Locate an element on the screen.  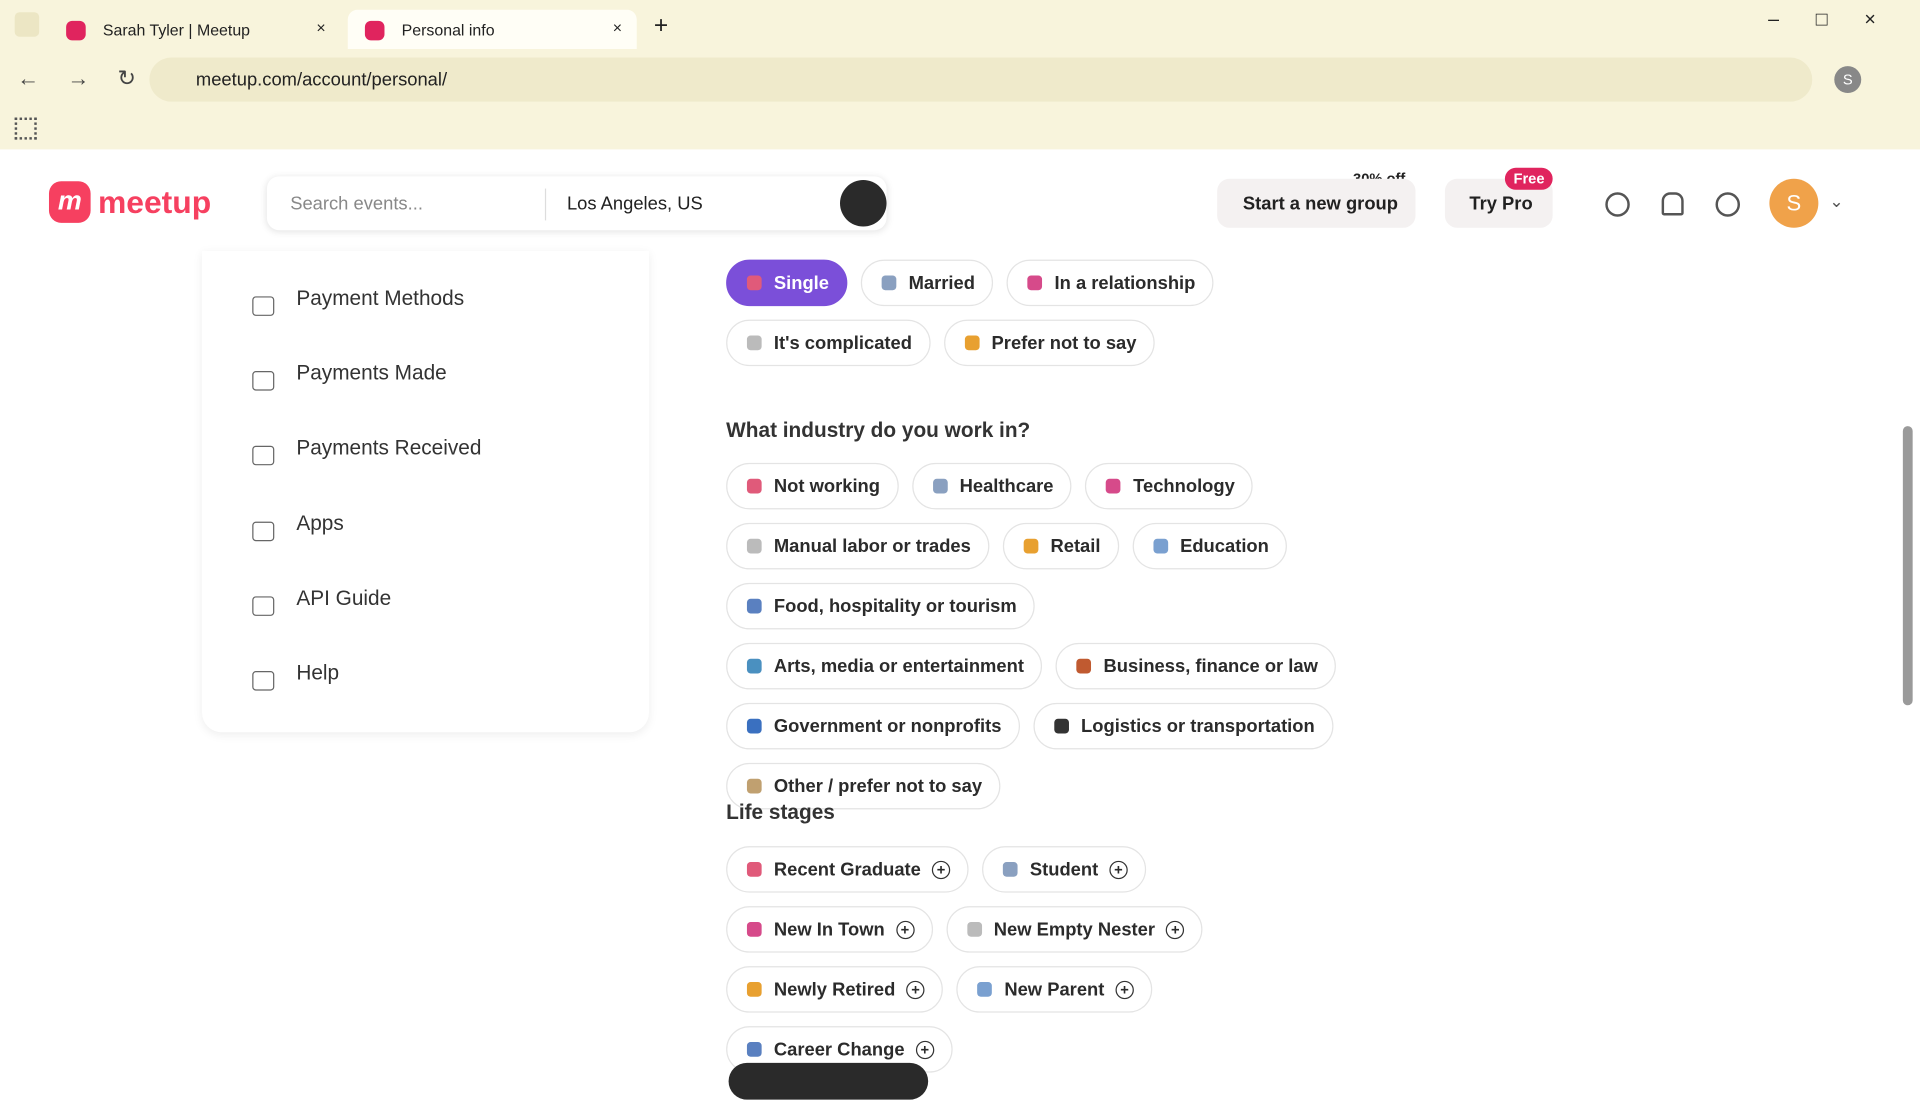
url: meetup.com/account/personal/ is located at coordinates (321, 80).